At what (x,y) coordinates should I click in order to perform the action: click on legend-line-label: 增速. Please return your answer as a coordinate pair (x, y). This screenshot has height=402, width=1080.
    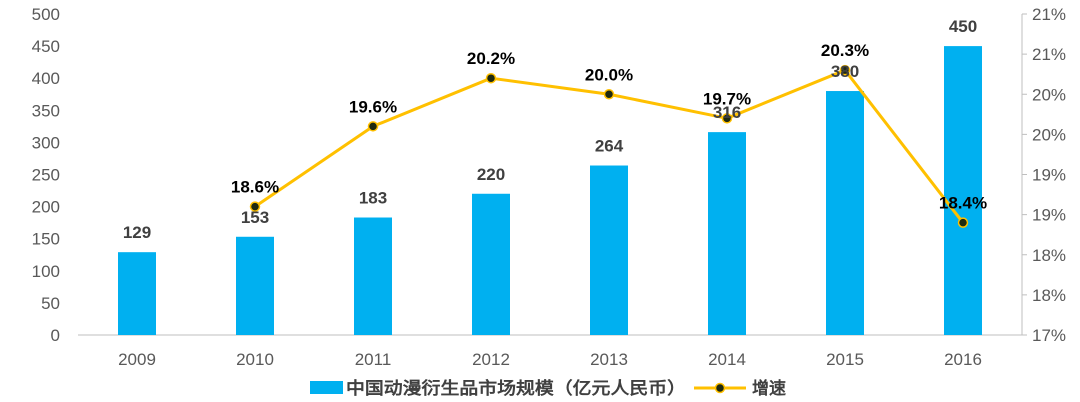
    Looking at the image, I should click on (769, 388).